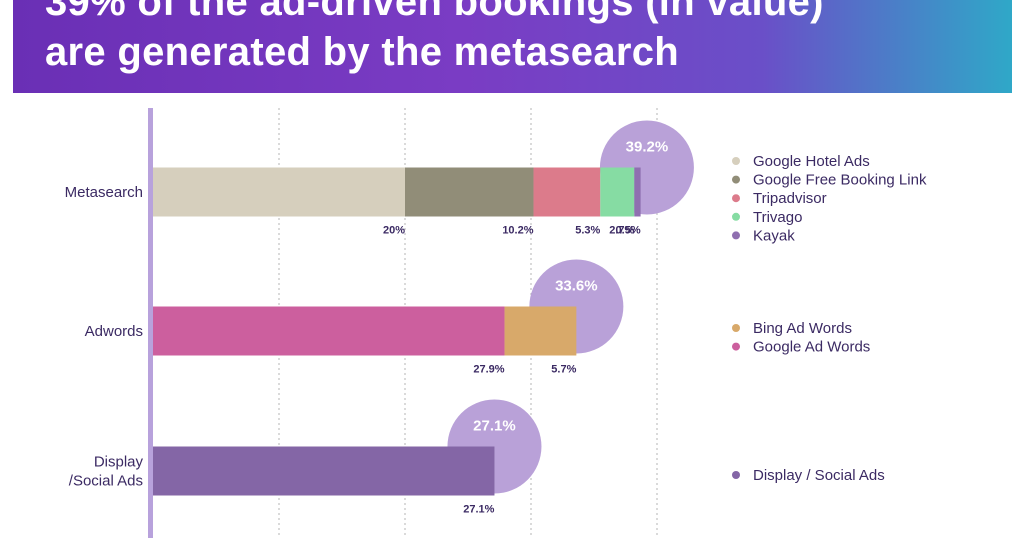 This screenshot has width=1024, height=538. I want to click on legend-label: Google Hotel Ads, so click(811, 161).